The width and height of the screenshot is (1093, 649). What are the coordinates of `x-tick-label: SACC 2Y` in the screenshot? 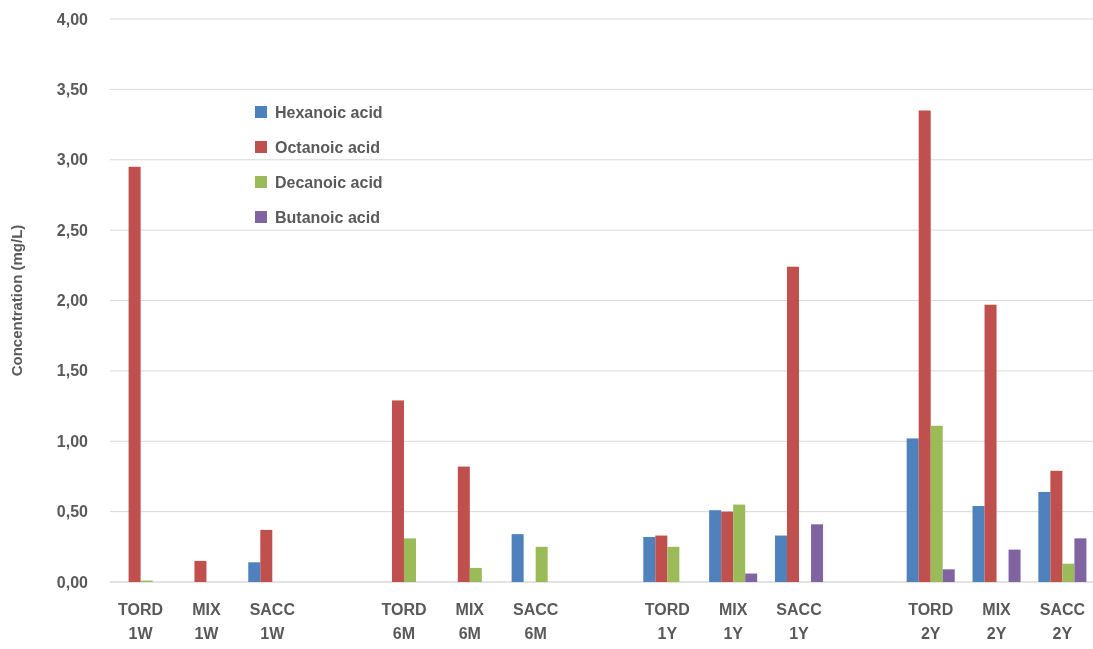 It's located at (1062, 621).